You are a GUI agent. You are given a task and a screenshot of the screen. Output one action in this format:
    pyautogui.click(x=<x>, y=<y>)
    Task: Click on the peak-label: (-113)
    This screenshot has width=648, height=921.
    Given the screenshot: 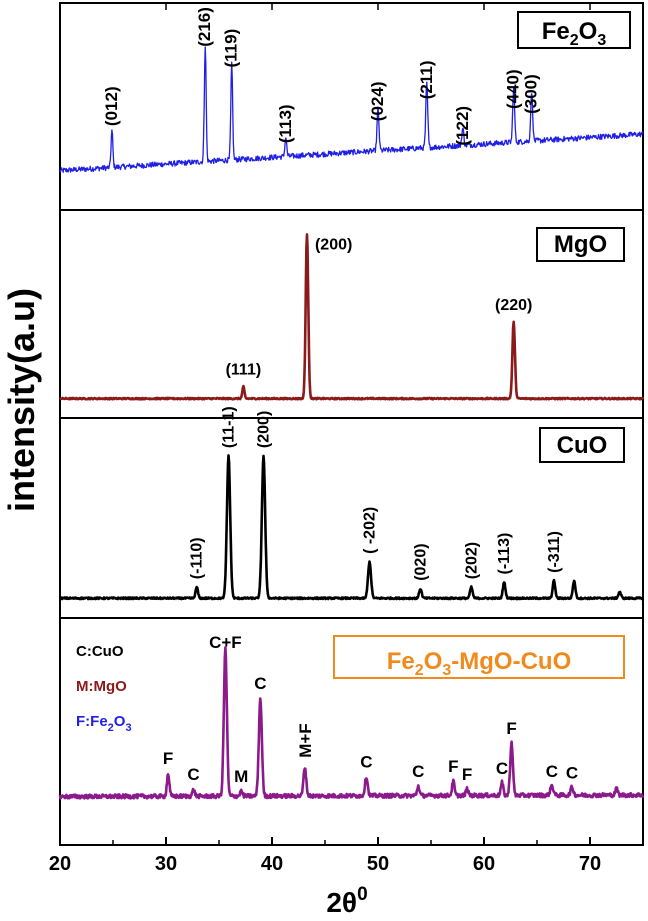 What is the action you would take?
    pyautogui.click(x=504, y=554)
    